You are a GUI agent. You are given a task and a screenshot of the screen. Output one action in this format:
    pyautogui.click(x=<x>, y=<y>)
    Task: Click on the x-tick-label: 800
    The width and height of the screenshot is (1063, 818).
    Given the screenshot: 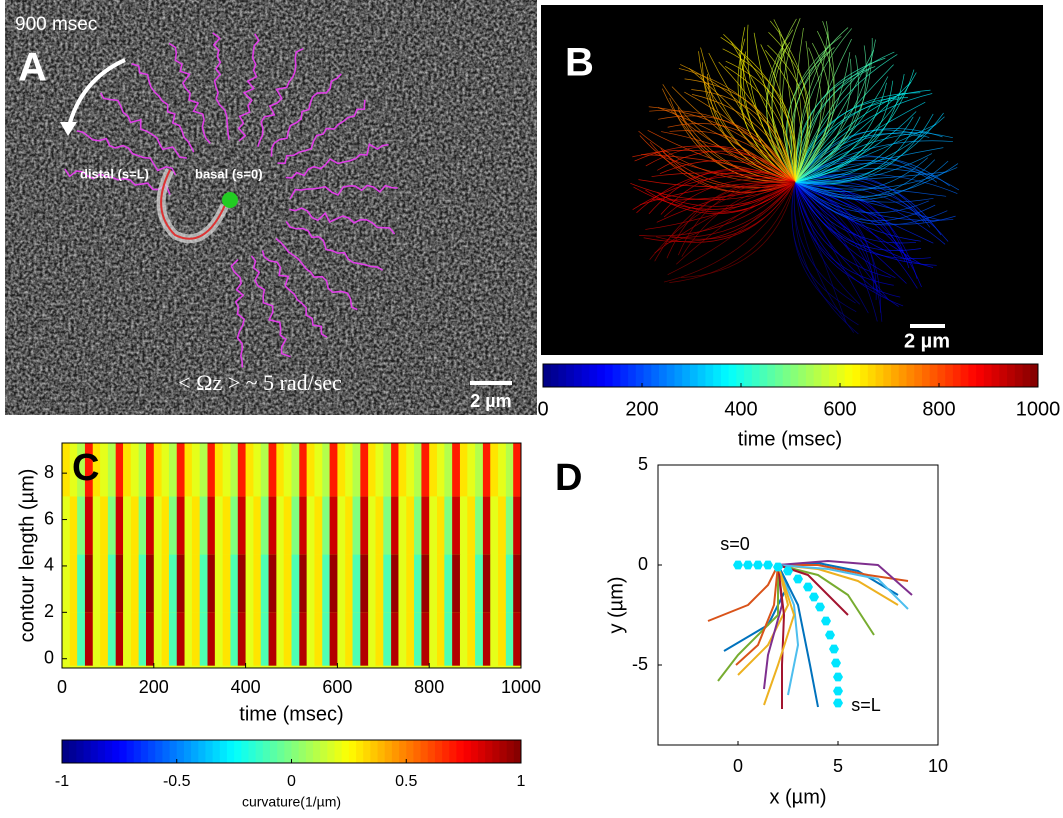 What is the action you would take?
    pyautogui.click(x=429, y=687)
    